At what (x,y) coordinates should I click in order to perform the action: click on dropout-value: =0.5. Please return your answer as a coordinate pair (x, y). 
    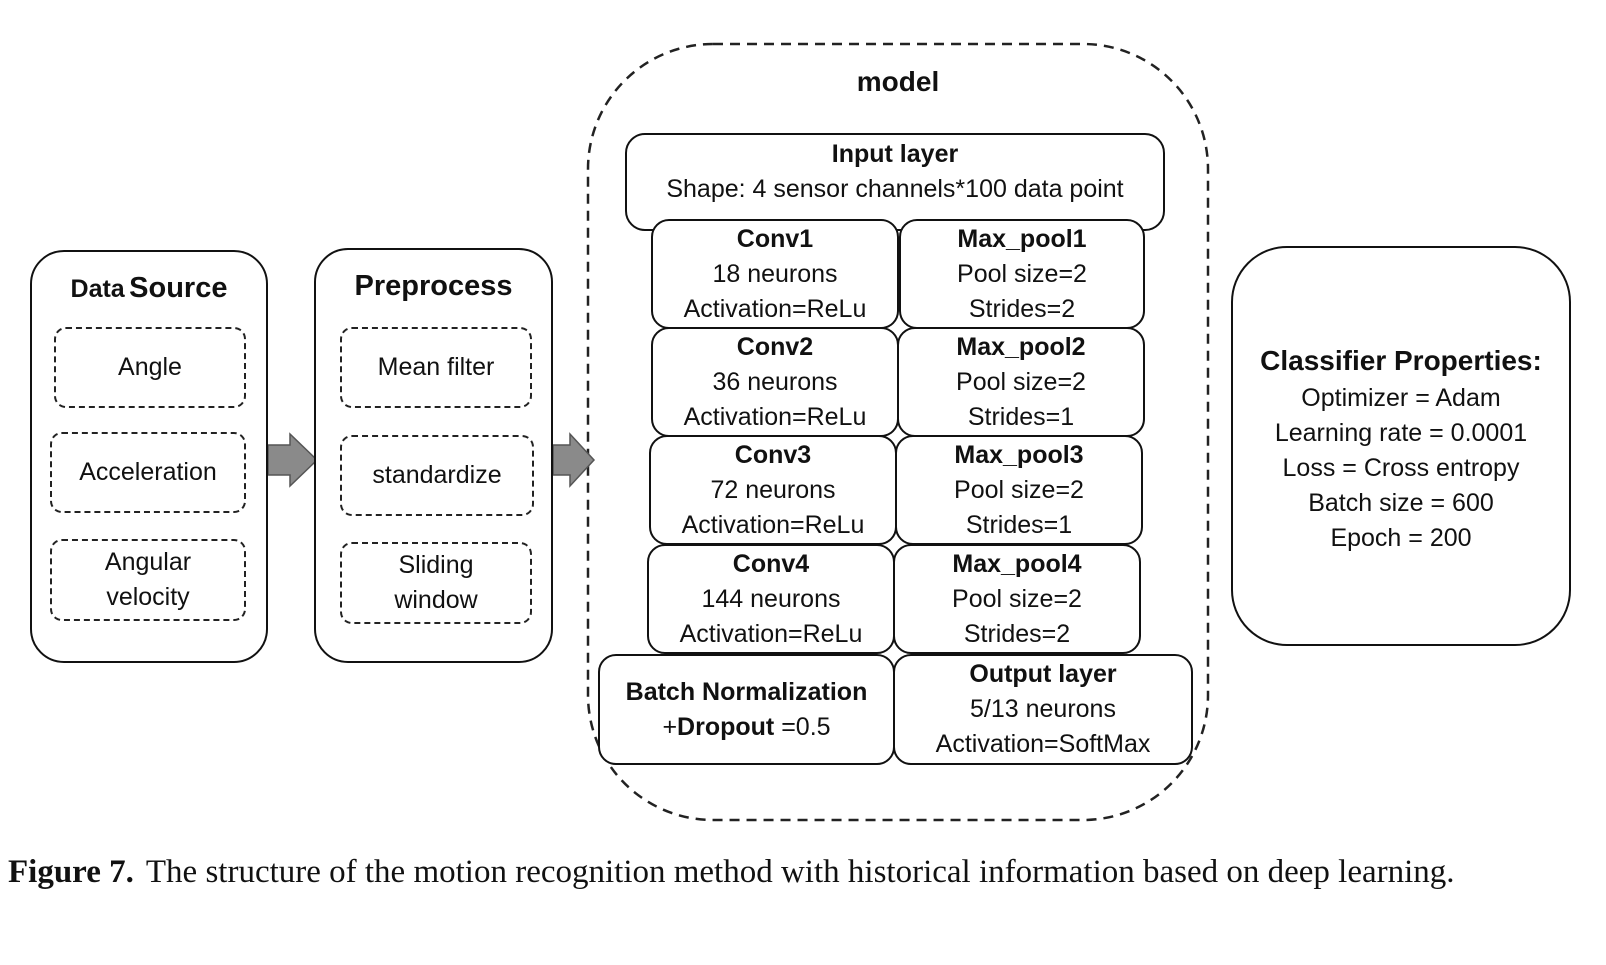
    Looking at the image, I should click on (802, 726).